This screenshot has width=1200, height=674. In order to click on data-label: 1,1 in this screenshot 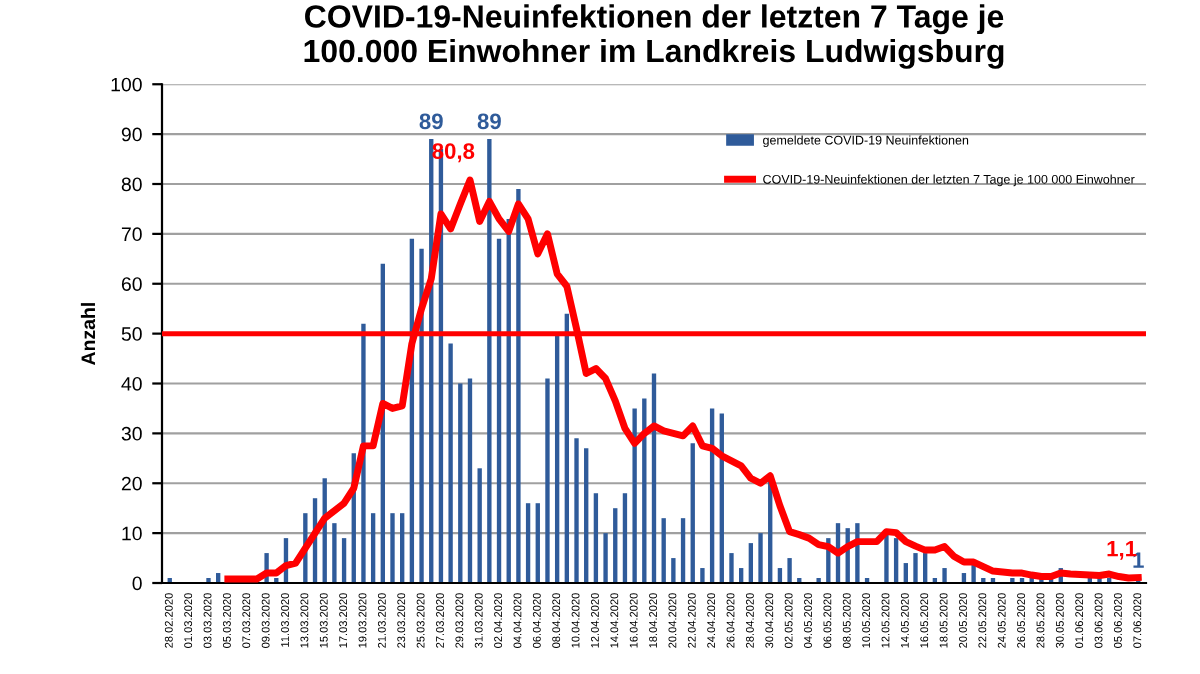, I will do `click(1122, 550)`.